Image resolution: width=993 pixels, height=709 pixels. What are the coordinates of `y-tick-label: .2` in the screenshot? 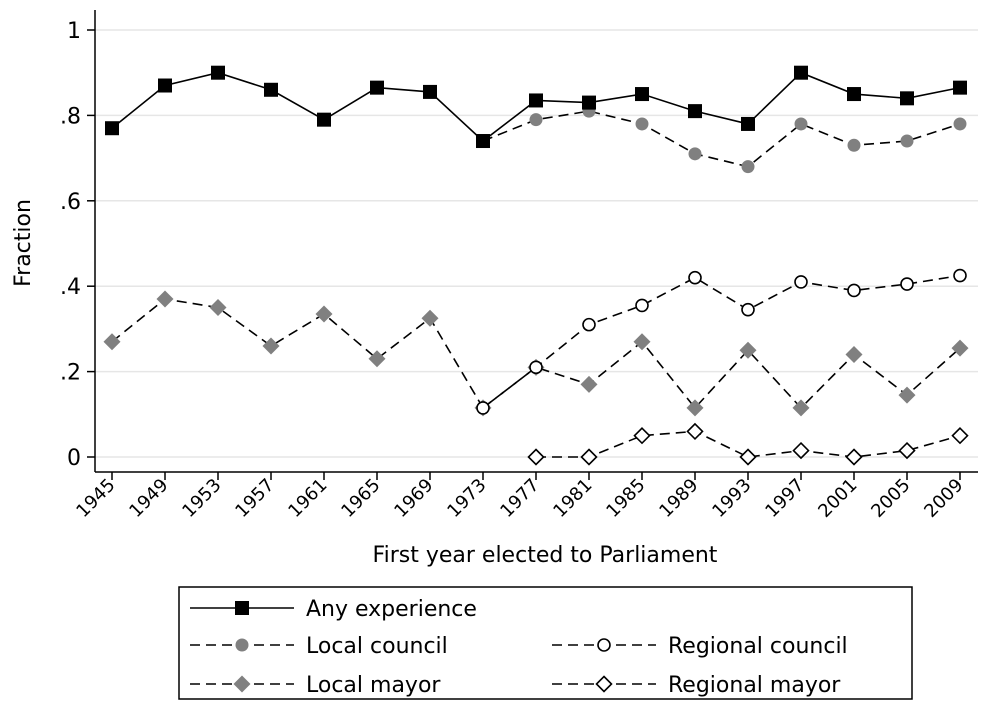 It's located at (70, 373).